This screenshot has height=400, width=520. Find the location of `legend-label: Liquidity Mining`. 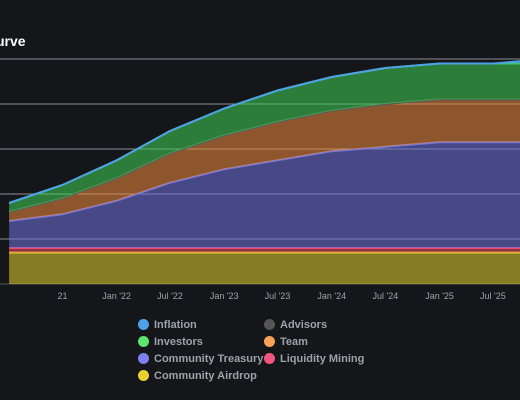

legend-label: Liquidity Mining is located at coordinates (322, 358).